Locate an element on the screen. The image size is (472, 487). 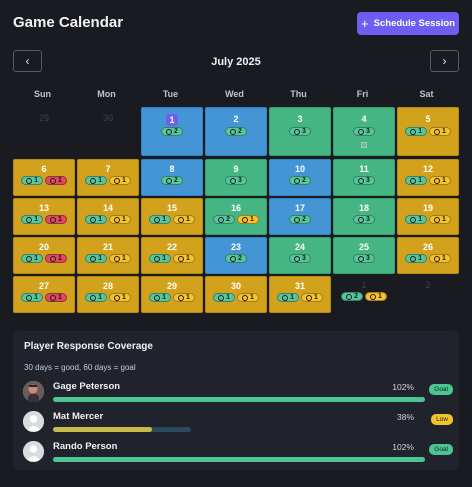
calendar-day-cell: 30 is located at coordinates (108, 131).